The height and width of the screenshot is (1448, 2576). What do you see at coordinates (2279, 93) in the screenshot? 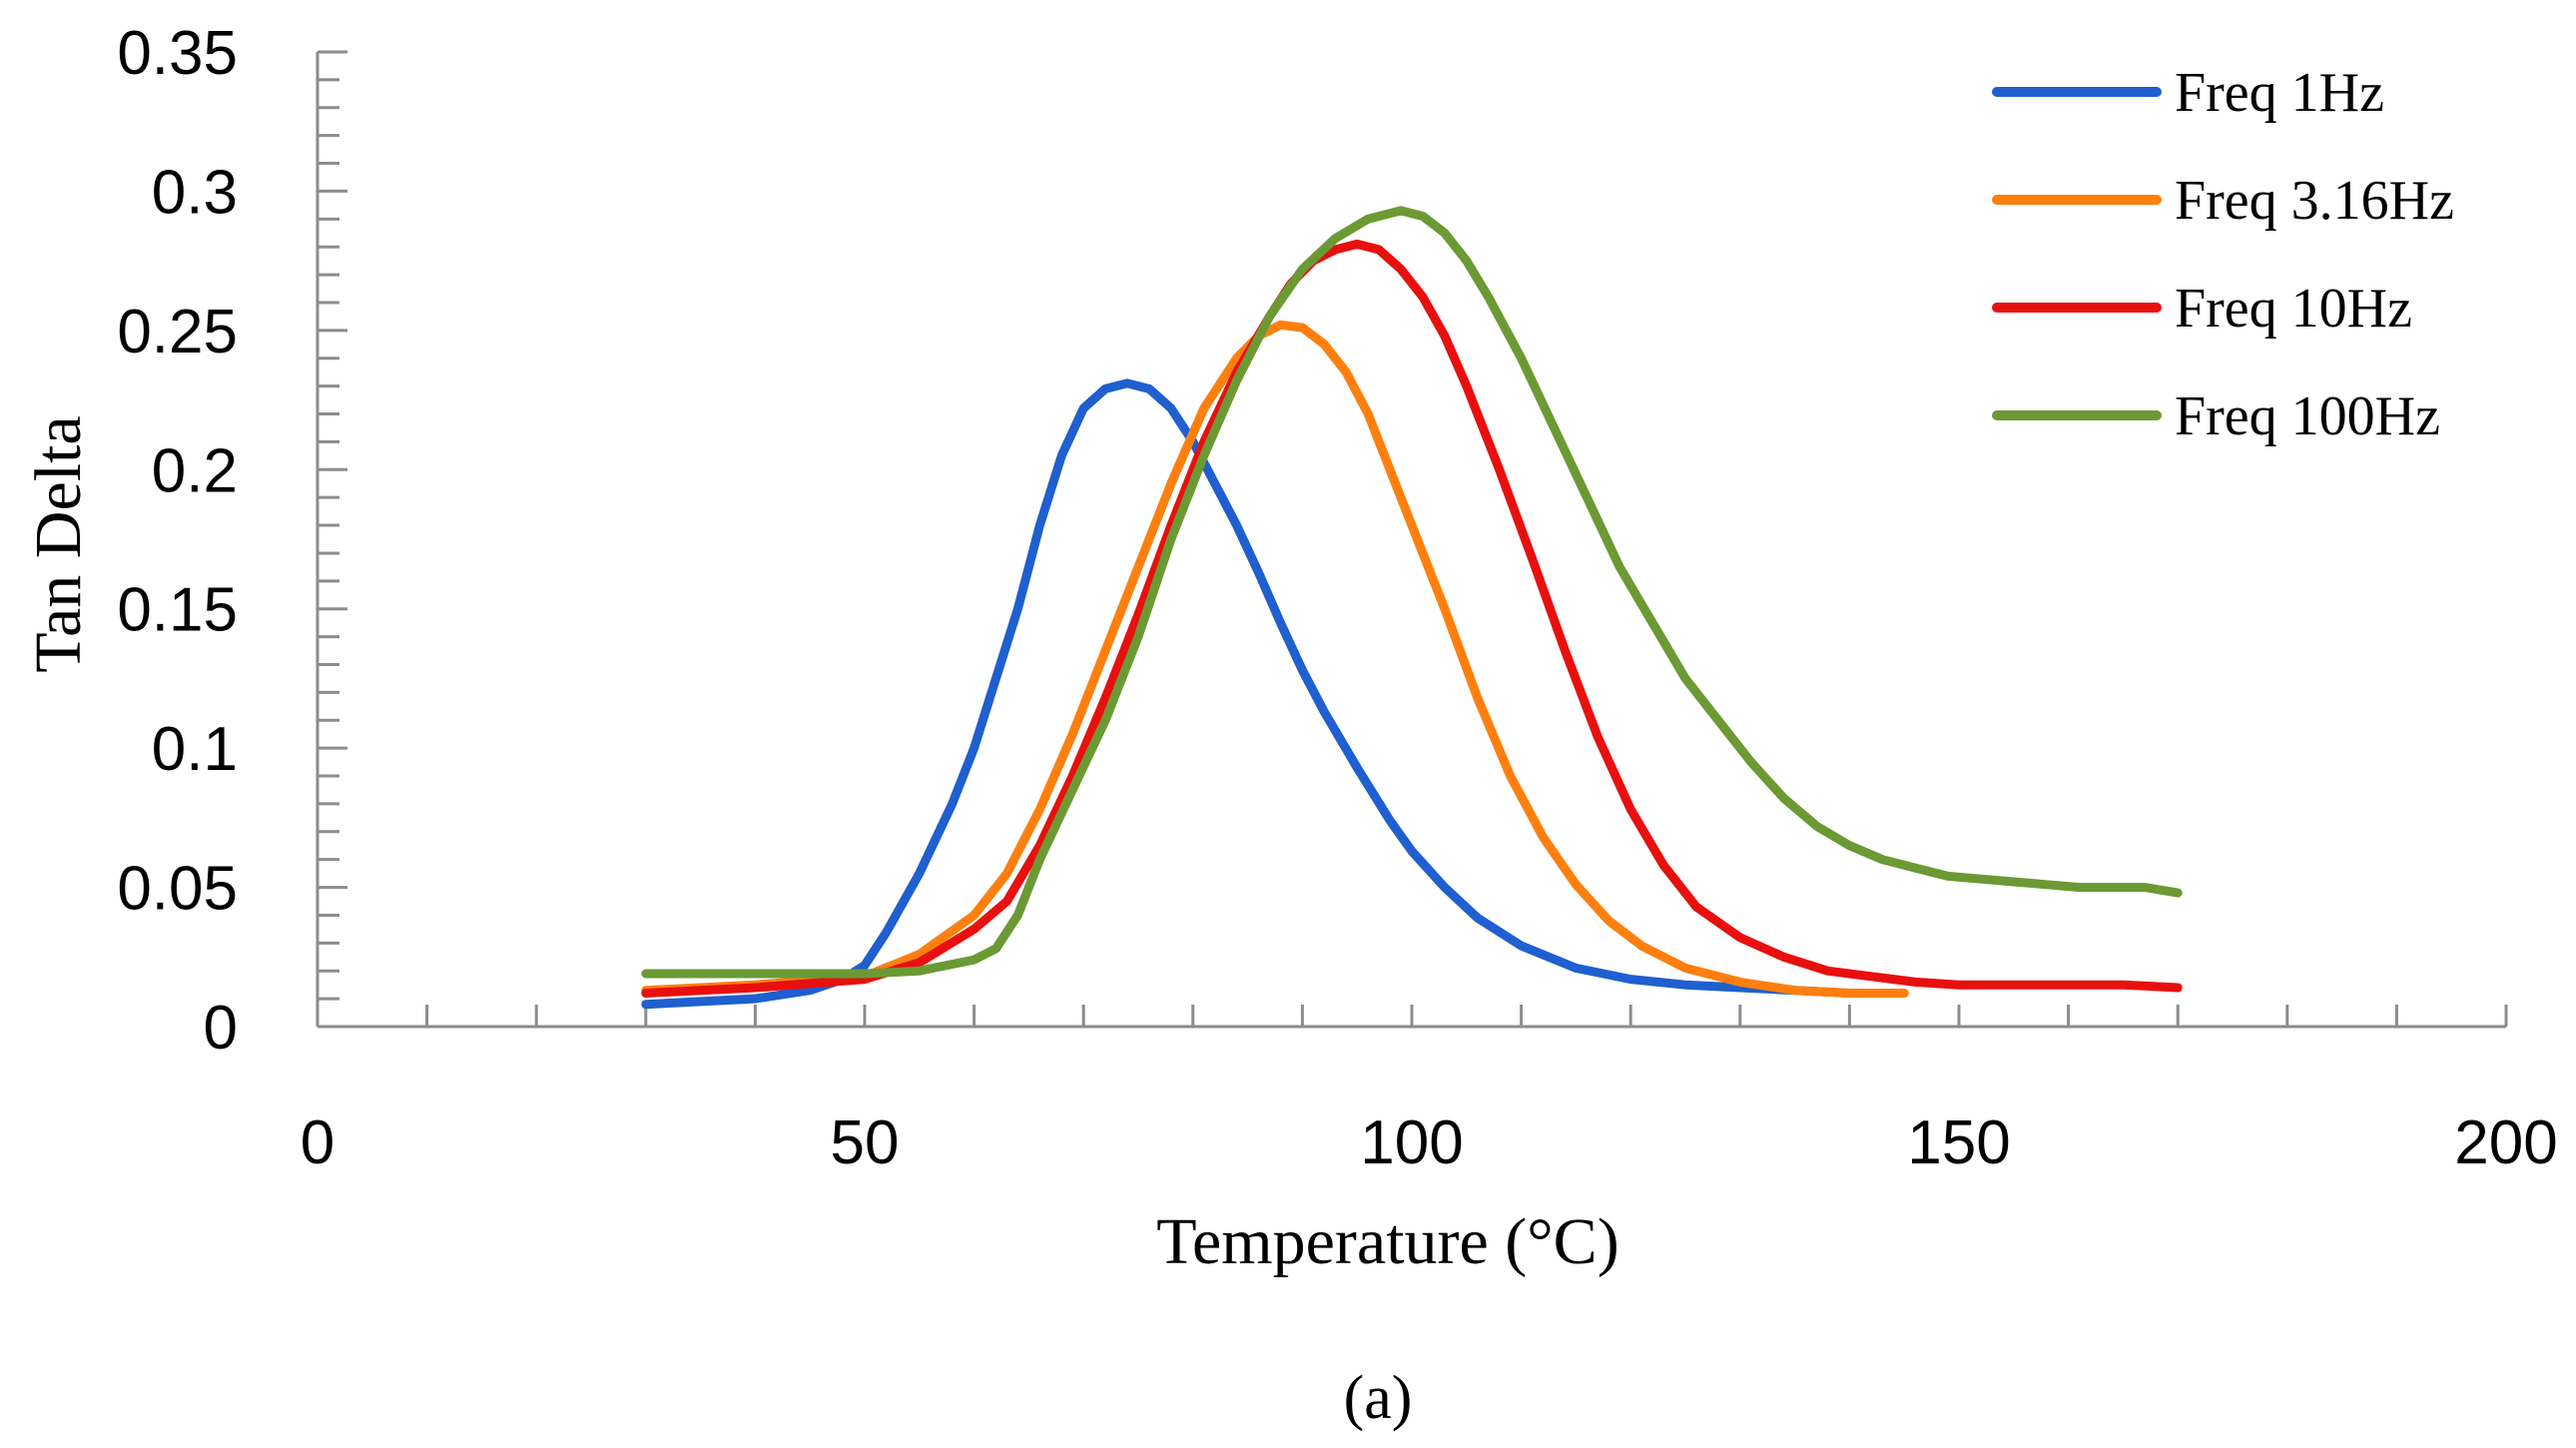
I see `legend-label: Freq 1Hz` at bounding box center [2279, 93].